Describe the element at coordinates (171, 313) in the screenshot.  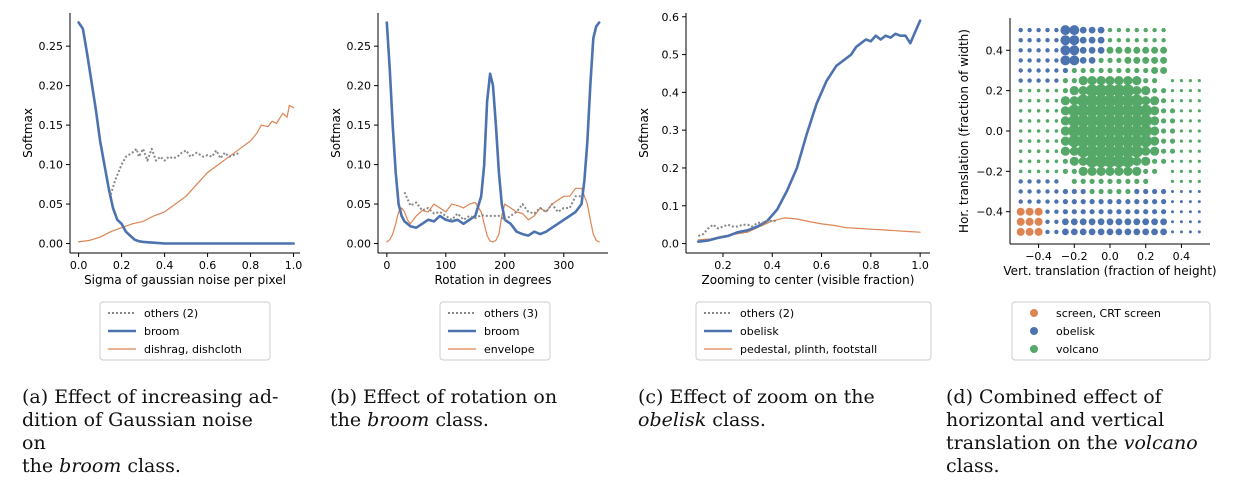
I see `legend-label: others (2)` at that location.